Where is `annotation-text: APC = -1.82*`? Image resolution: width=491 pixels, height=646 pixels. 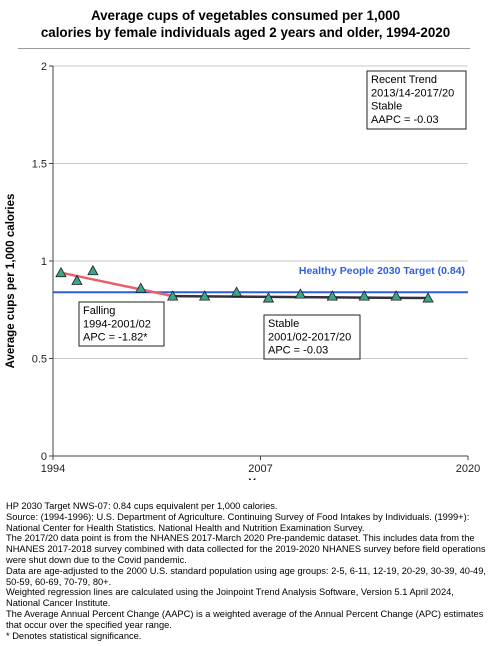 annotation-text: APC = -1.82* is located at coordinates (115, 338).